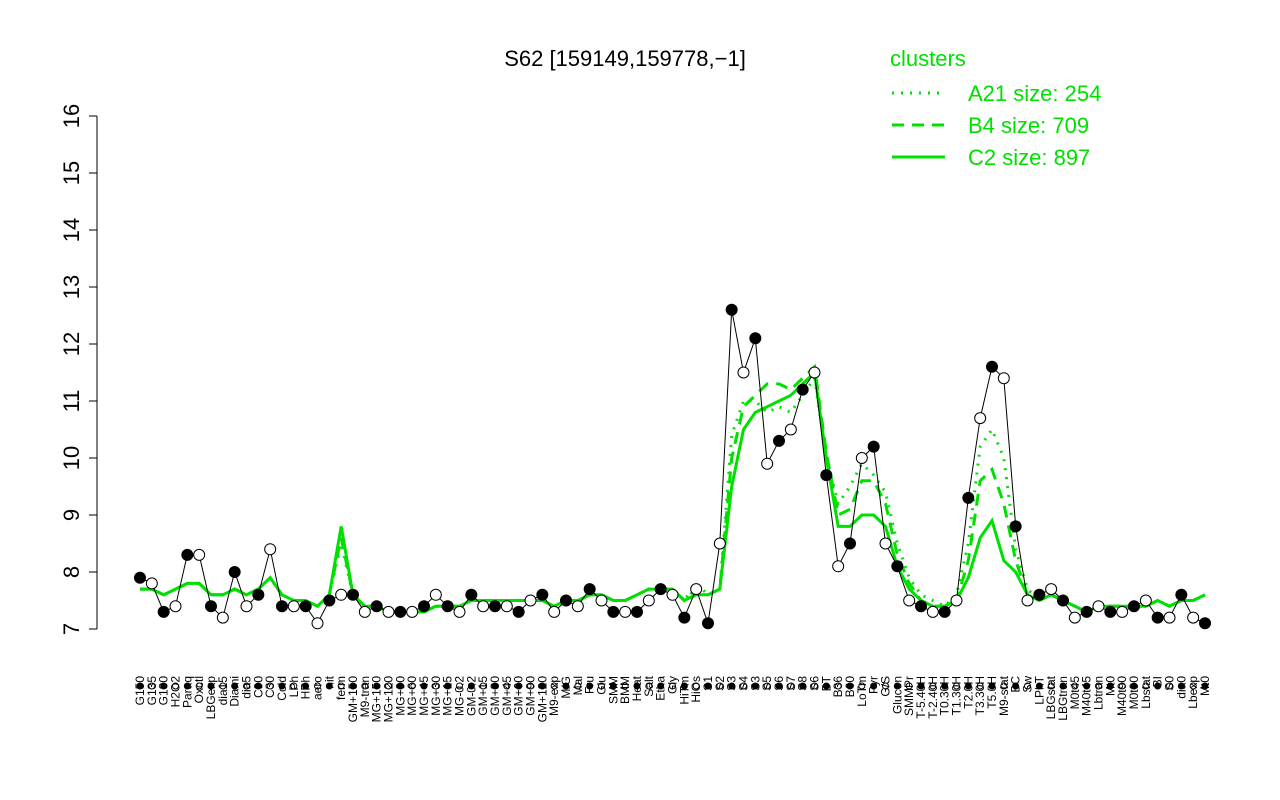 The height and width of the screenshot is (800, 1280). I want to click on x-tick-label: B60, so click(850, 687).